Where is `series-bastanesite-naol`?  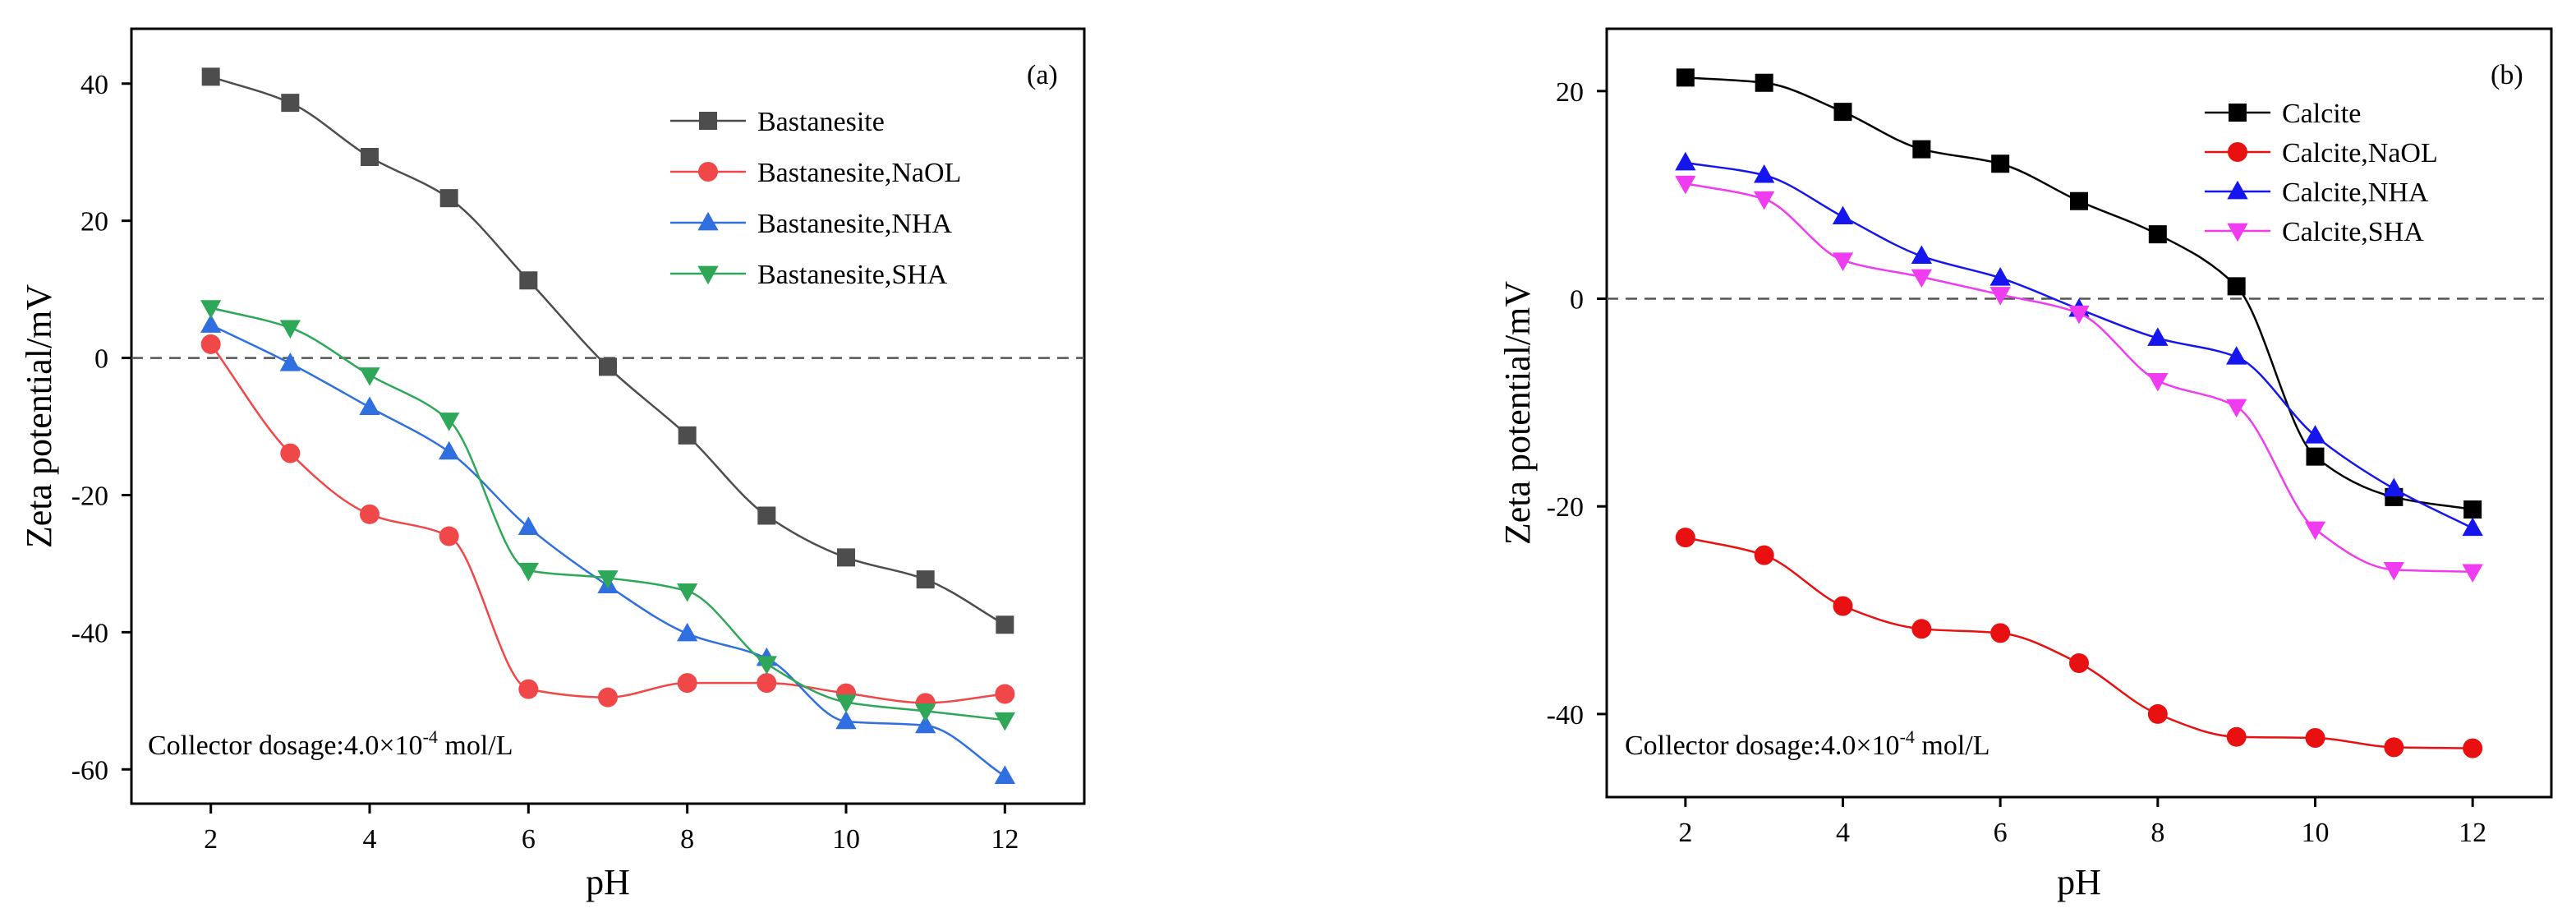
series-bastanesite-naol is located at coordinates (607, 523).